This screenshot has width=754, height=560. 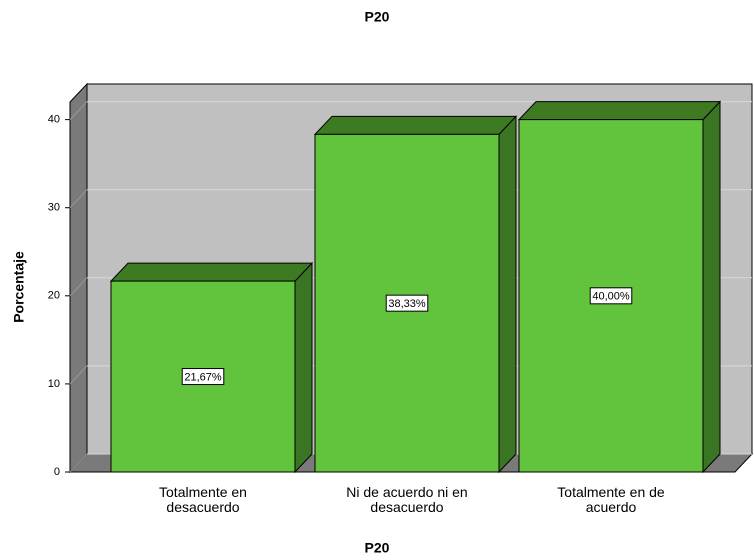 What do you see at coordinates (407, 499) in the screenshot?
I see `x-tick-label: Ni de acuerdo ni en desacuerdo` at bounding box center [407, 499].